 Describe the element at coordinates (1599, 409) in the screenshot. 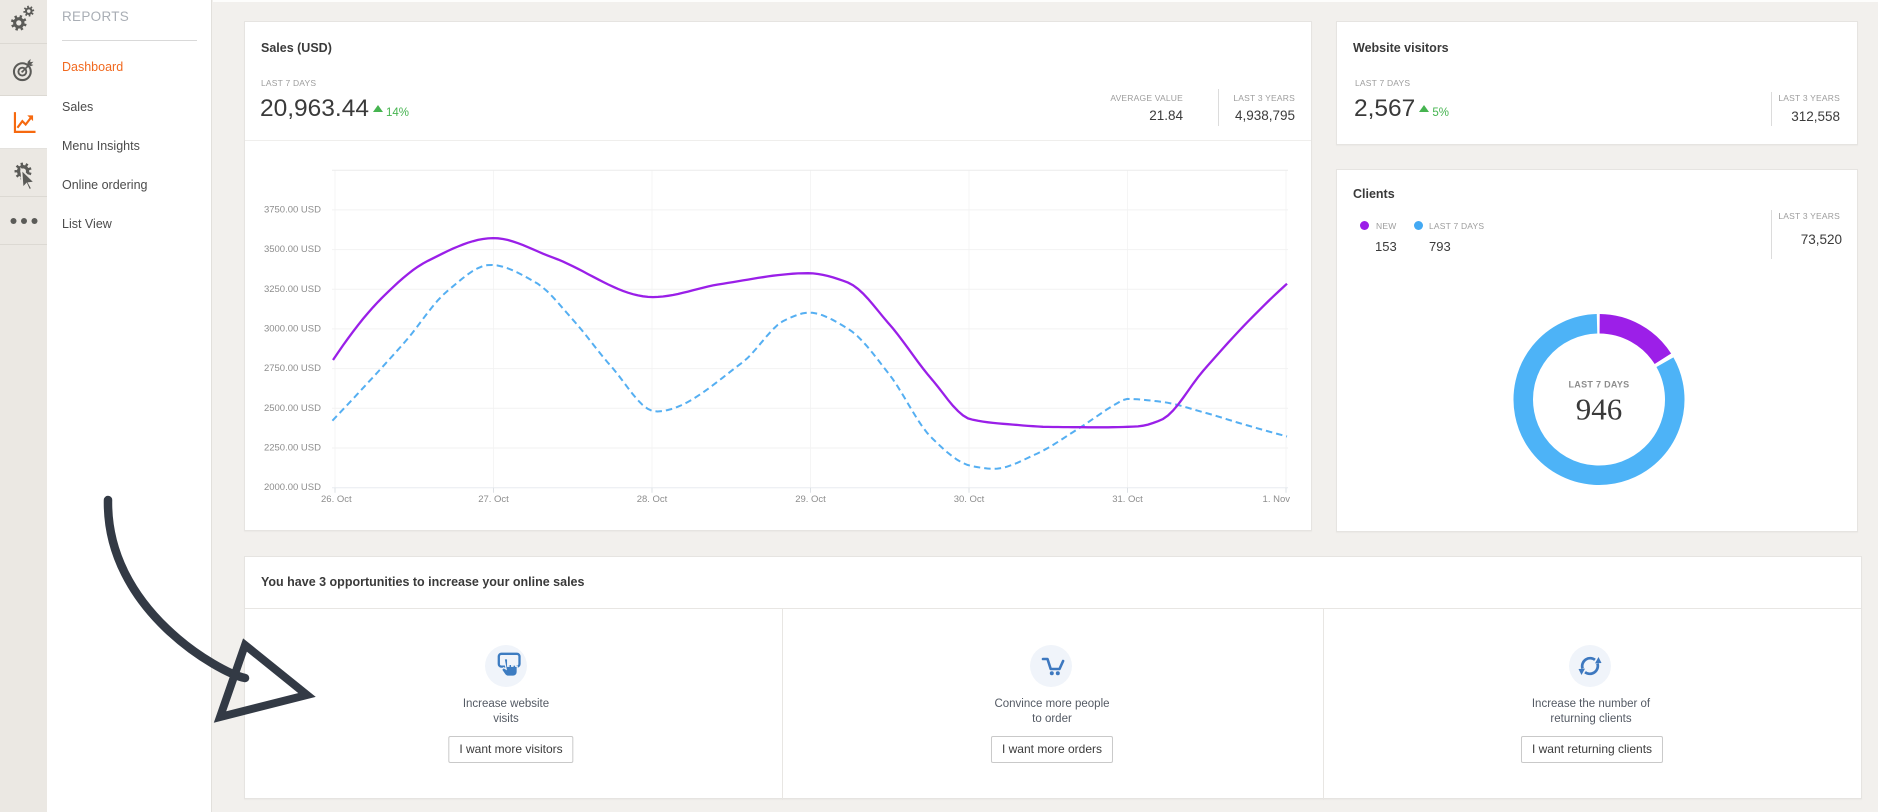

I see `svg-text: 946` at that location.